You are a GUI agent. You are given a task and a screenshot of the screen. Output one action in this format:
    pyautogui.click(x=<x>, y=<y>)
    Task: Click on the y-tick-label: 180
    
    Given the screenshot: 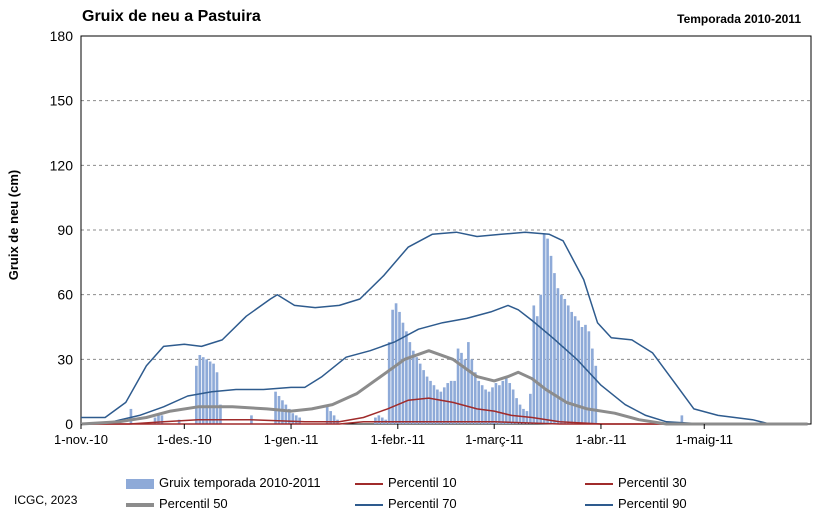 What is the action you would take?
    pyautogui.click(x=62, y=36)
    